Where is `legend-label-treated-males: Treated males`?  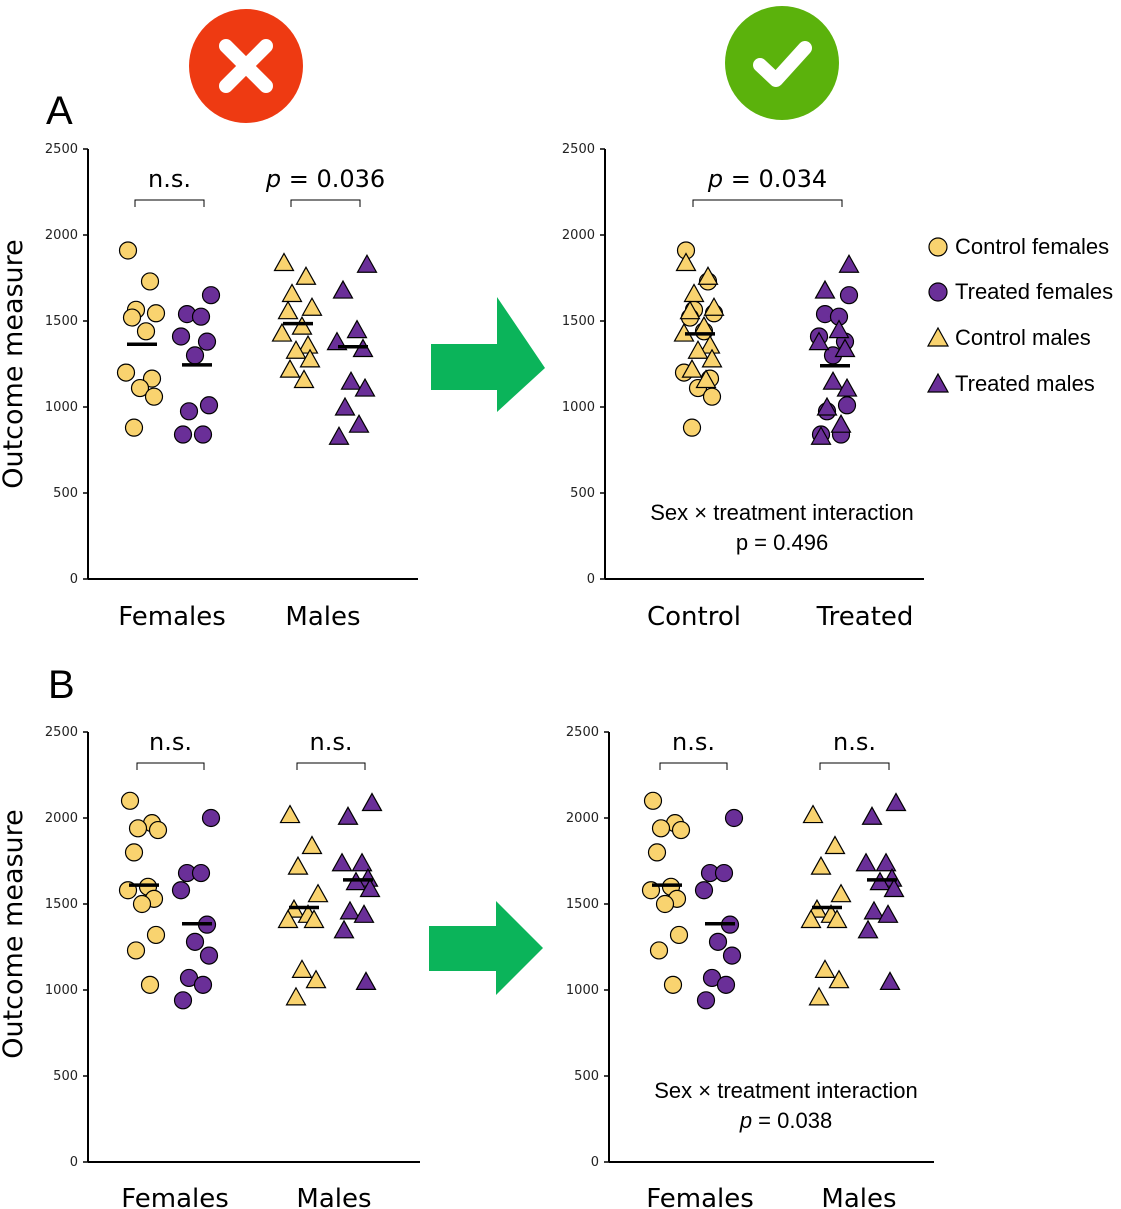 legend-label-treated-males: Treated males is located at coordinates (1025, 383).